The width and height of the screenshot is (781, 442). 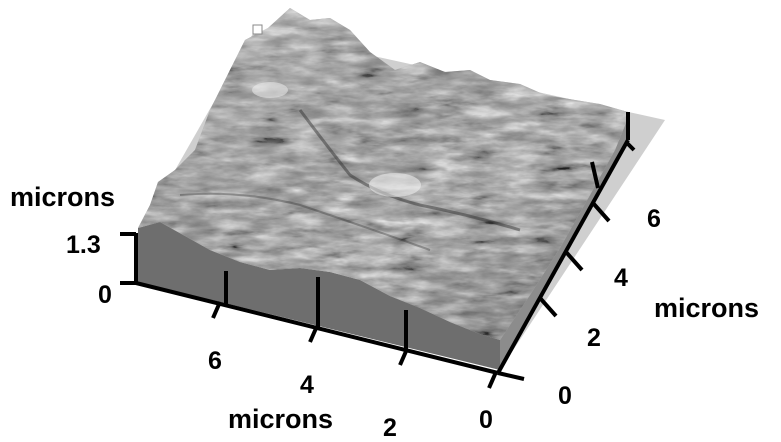 What do you see at coordinates (307, 385) in the screenshot?
I see `x-tick-label-4: 4` at bounding box center [307, 385].